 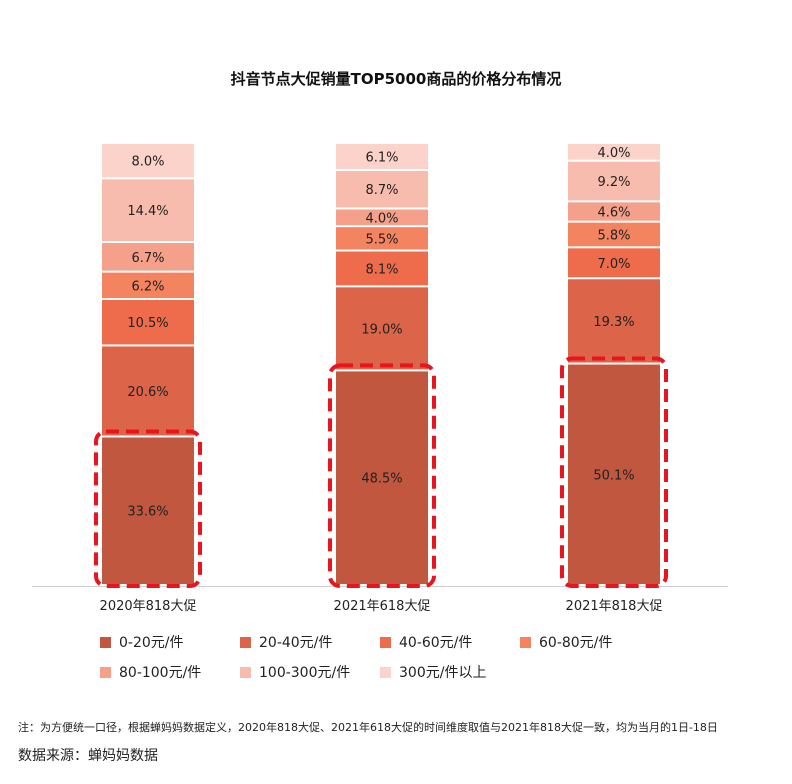 I want to click on legend-label: 60-80元/件, so click(x=576, y=643).